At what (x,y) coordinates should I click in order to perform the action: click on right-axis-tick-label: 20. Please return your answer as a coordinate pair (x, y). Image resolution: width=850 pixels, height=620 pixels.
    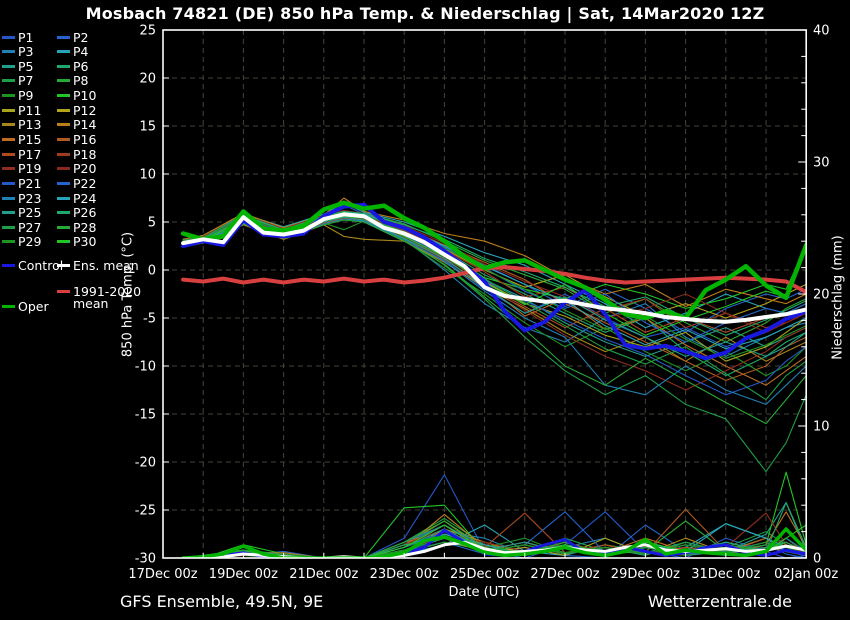
    Looking at the image, I should click on (821, 295).